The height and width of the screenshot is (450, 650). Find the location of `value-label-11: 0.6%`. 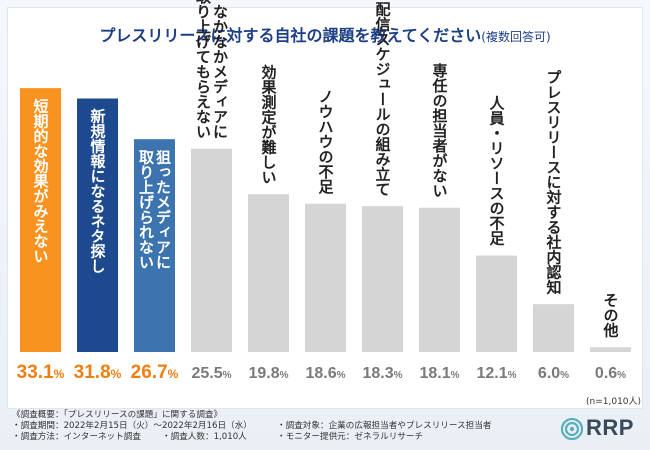

value-label-11: 0.6% is located at coordinates (610, 373).